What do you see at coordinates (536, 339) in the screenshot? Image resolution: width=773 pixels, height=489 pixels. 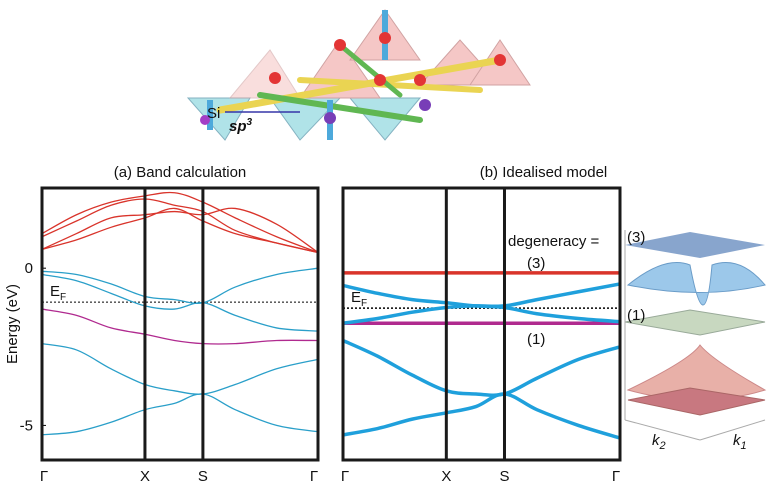 I see `annotation: (1)` at bounding box center [536, 339].